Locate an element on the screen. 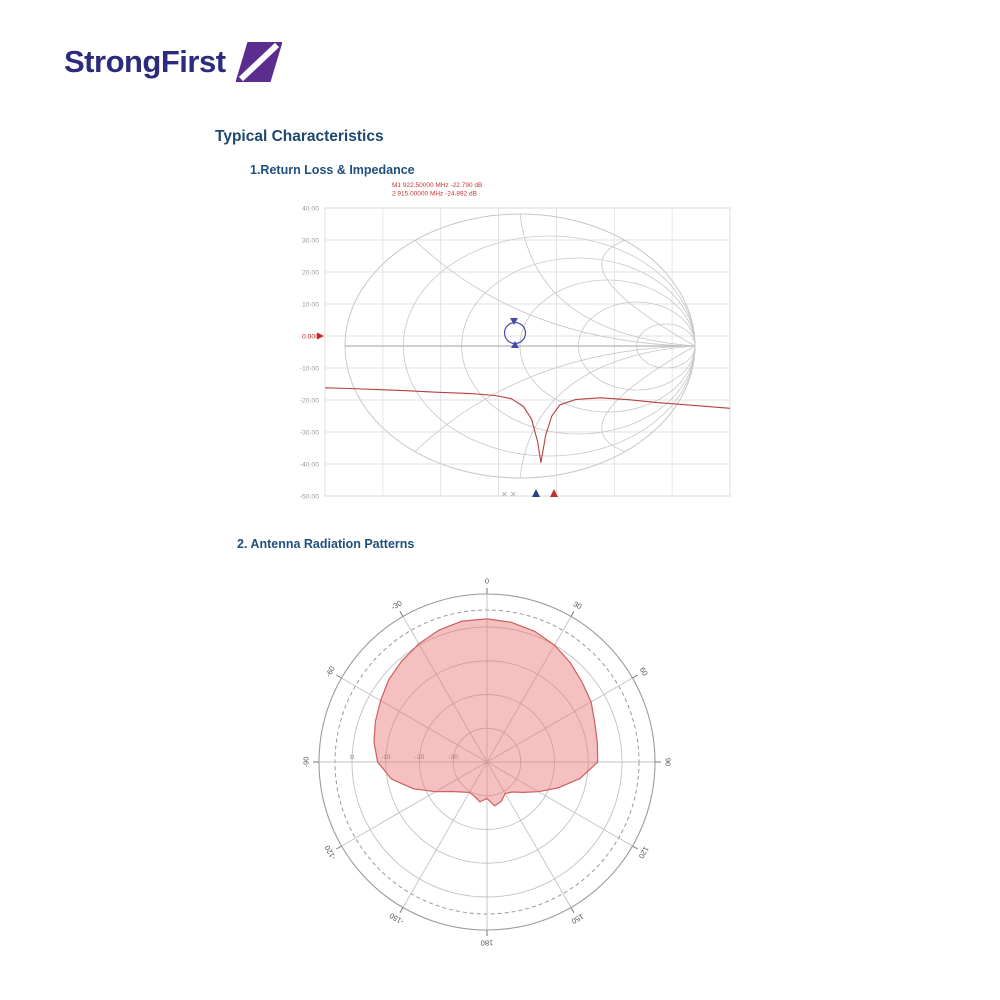  y-tick-label: -50.00 is located at coordinates (309, 496).